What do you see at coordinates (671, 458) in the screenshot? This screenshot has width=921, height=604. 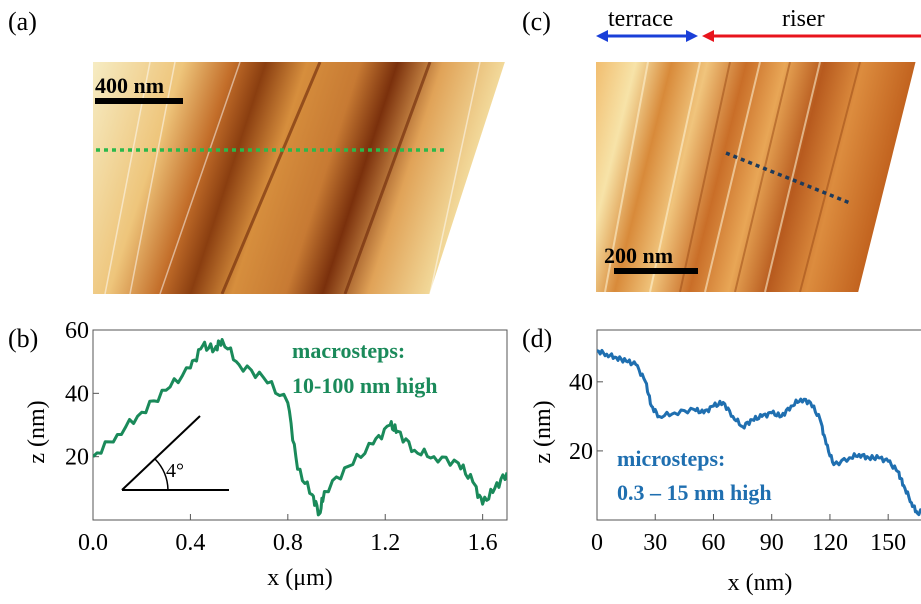 I see `d-annotation-line1: microsteps:` at bounding box center [671, 458].